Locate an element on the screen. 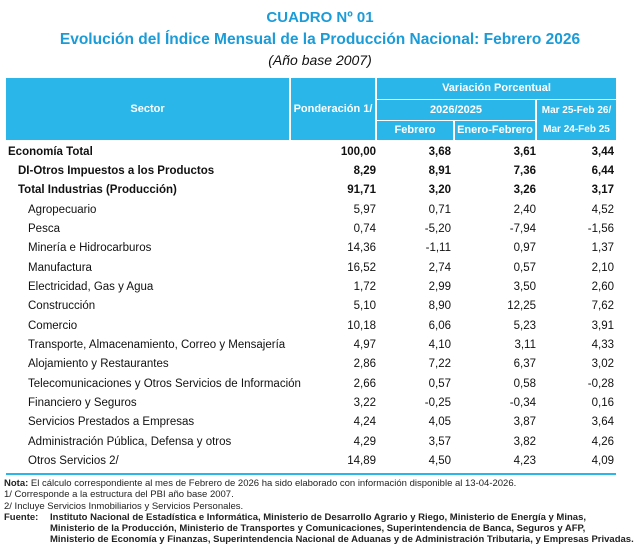 This screenshot has width=640, height=559. ponderacion-cell: 8,29 is located at coordinates (364, 170).